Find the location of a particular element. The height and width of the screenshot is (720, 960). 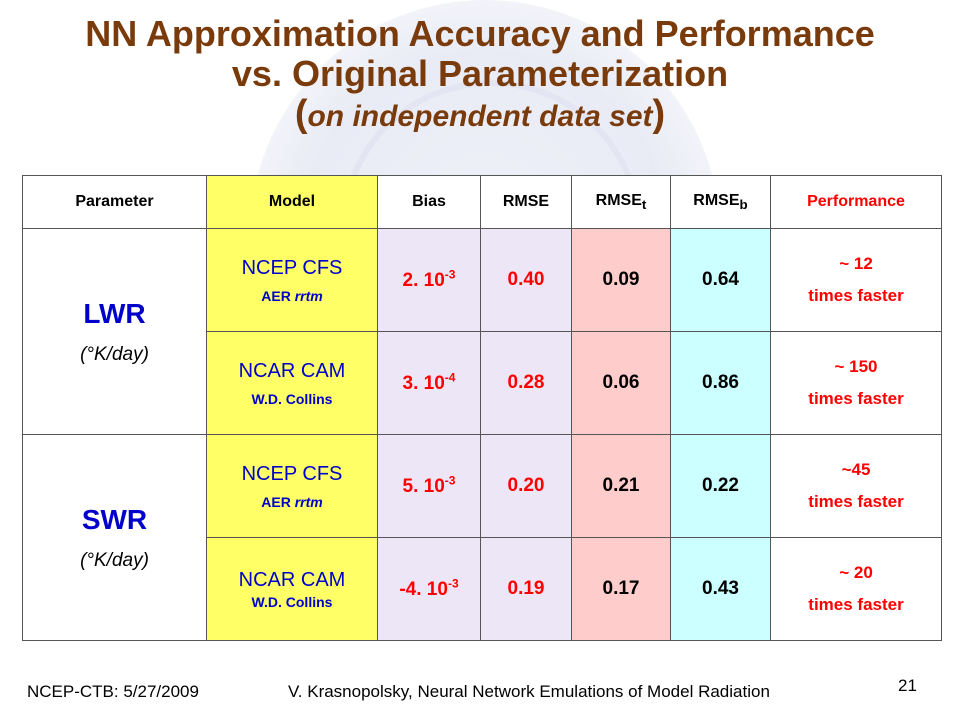

rmse-b-value: 0.43 is located at coordinates (720, 588).